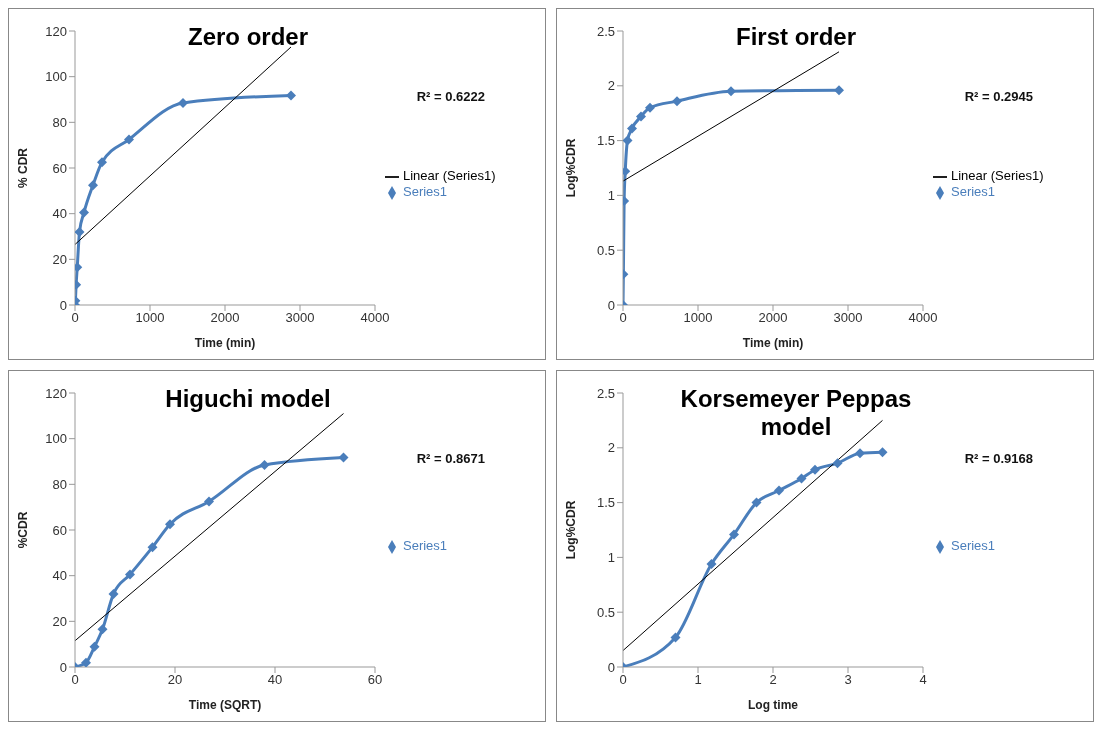 Image resolution: width=1102 pixels, height=730 pixels. What do you see at coordinates (848, 680) in the screenshot?
I see `x-tick-label: 3` at bounding box center [848, 680].